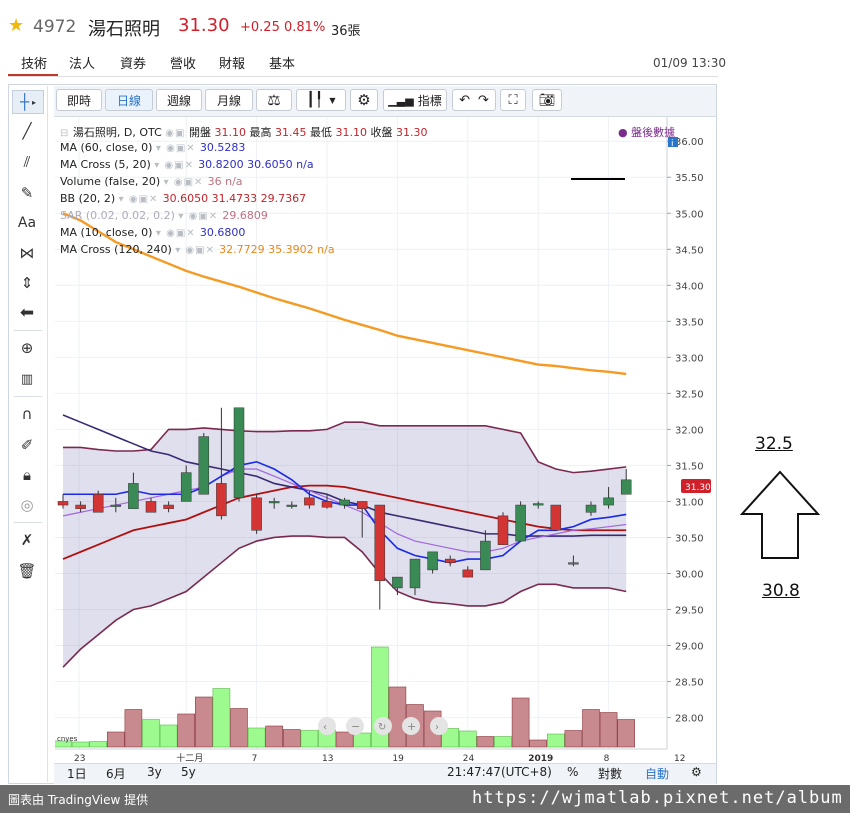 The image size is (850, 813). What do you see at coordinates (27, 348) in the screenshot?
I see `zoom-in-icon: ⊕` at bounding box center [27, 348].